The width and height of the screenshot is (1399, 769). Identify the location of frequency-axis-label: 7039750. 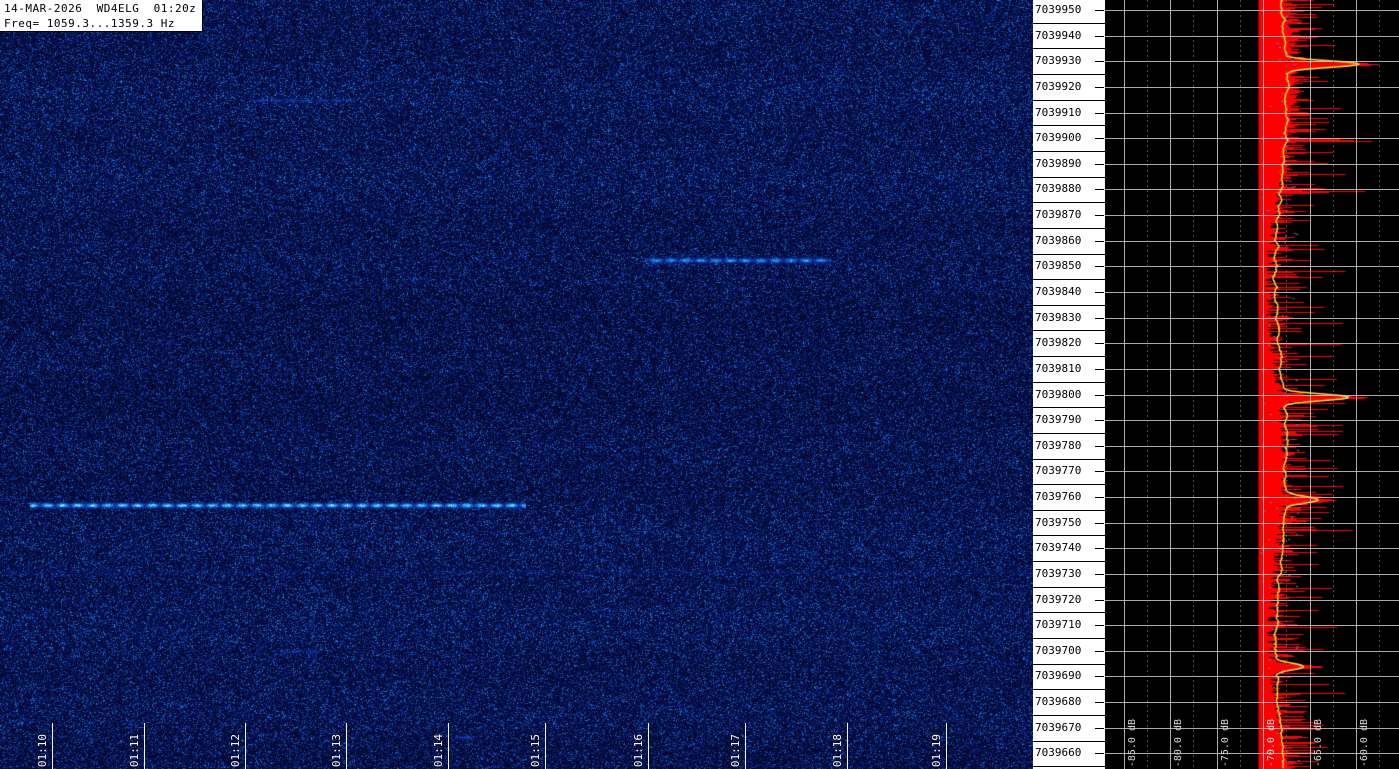
(1058, 522).